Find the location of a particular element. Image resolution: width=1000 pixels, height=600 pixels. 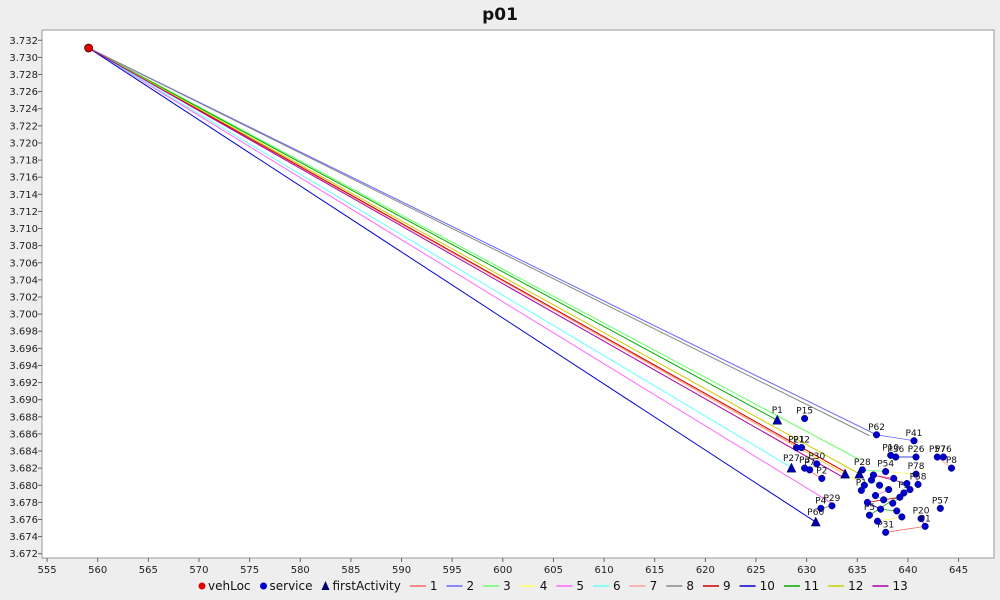

chart-title: p01 is located at coordinates (500, 15).